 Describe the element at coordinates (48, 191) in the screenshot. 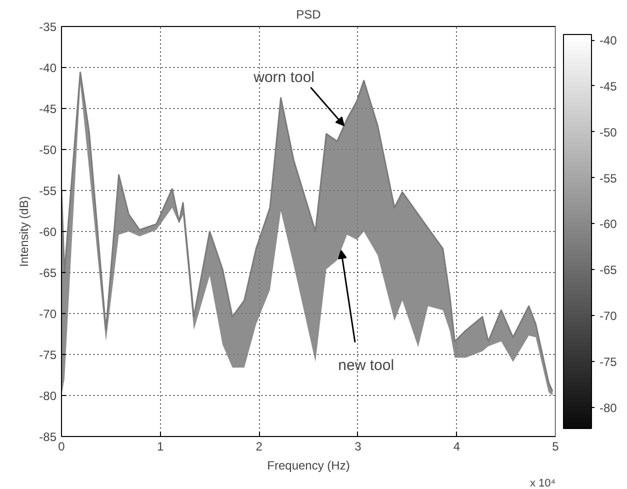

I see `y-tick-label: -55` at that location.